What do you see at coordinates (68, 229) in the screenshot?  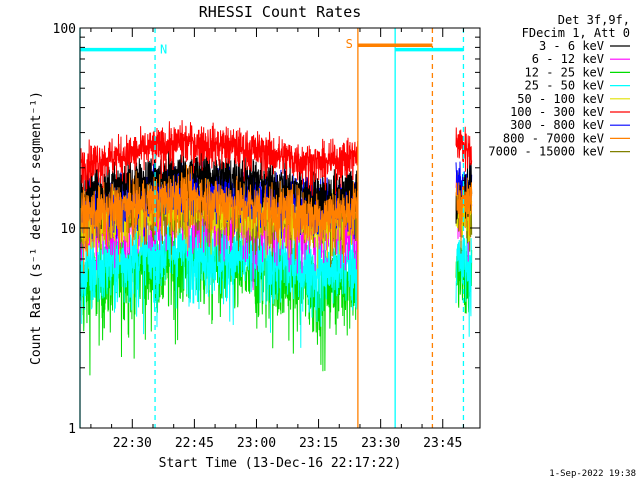 I see `y-tick-label: 10` at bounding box center [68, 229].